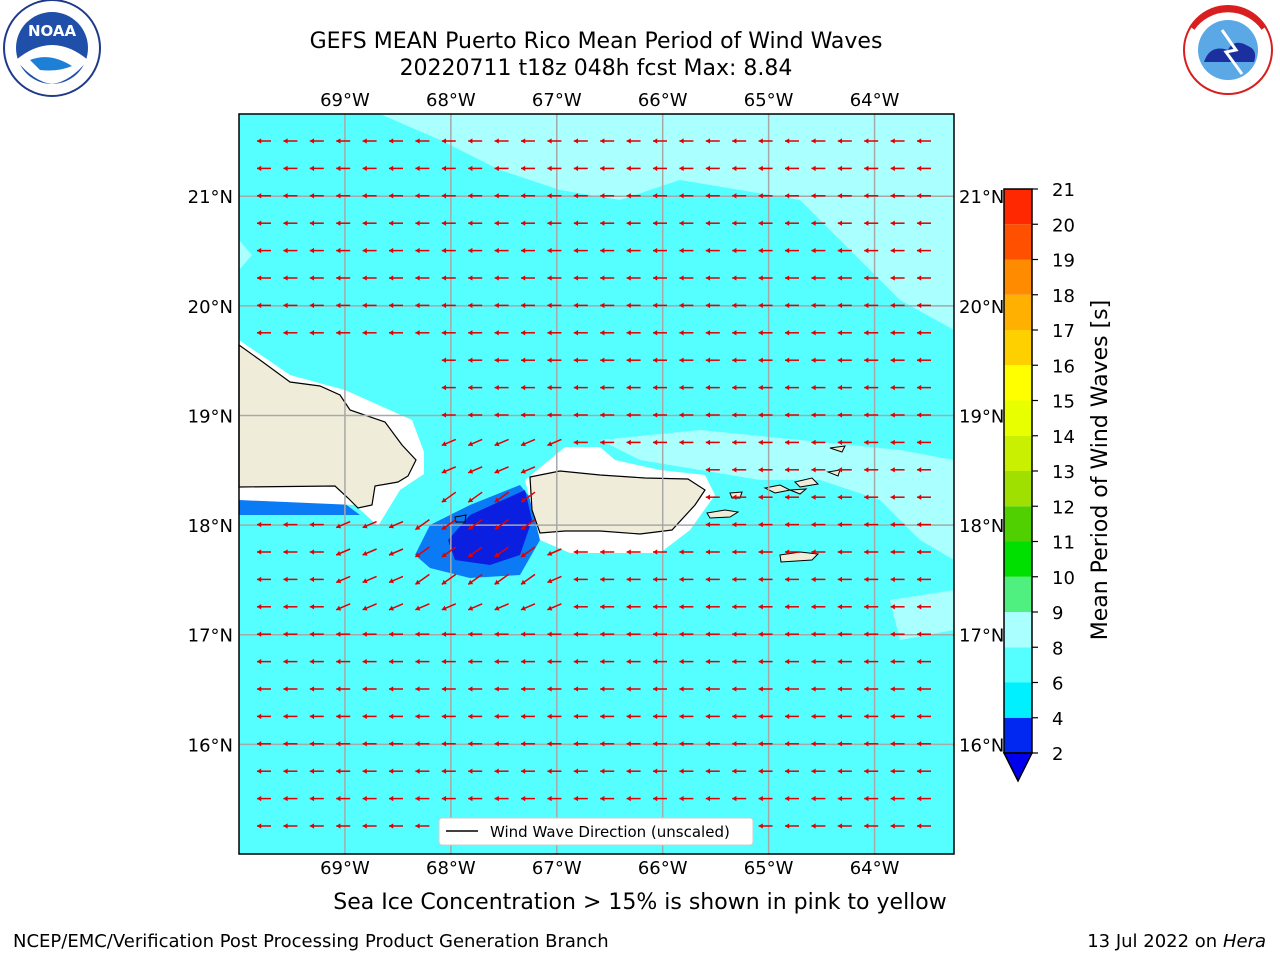  I want to click on latitude-tick-right: 18°N, so click(981, 526).